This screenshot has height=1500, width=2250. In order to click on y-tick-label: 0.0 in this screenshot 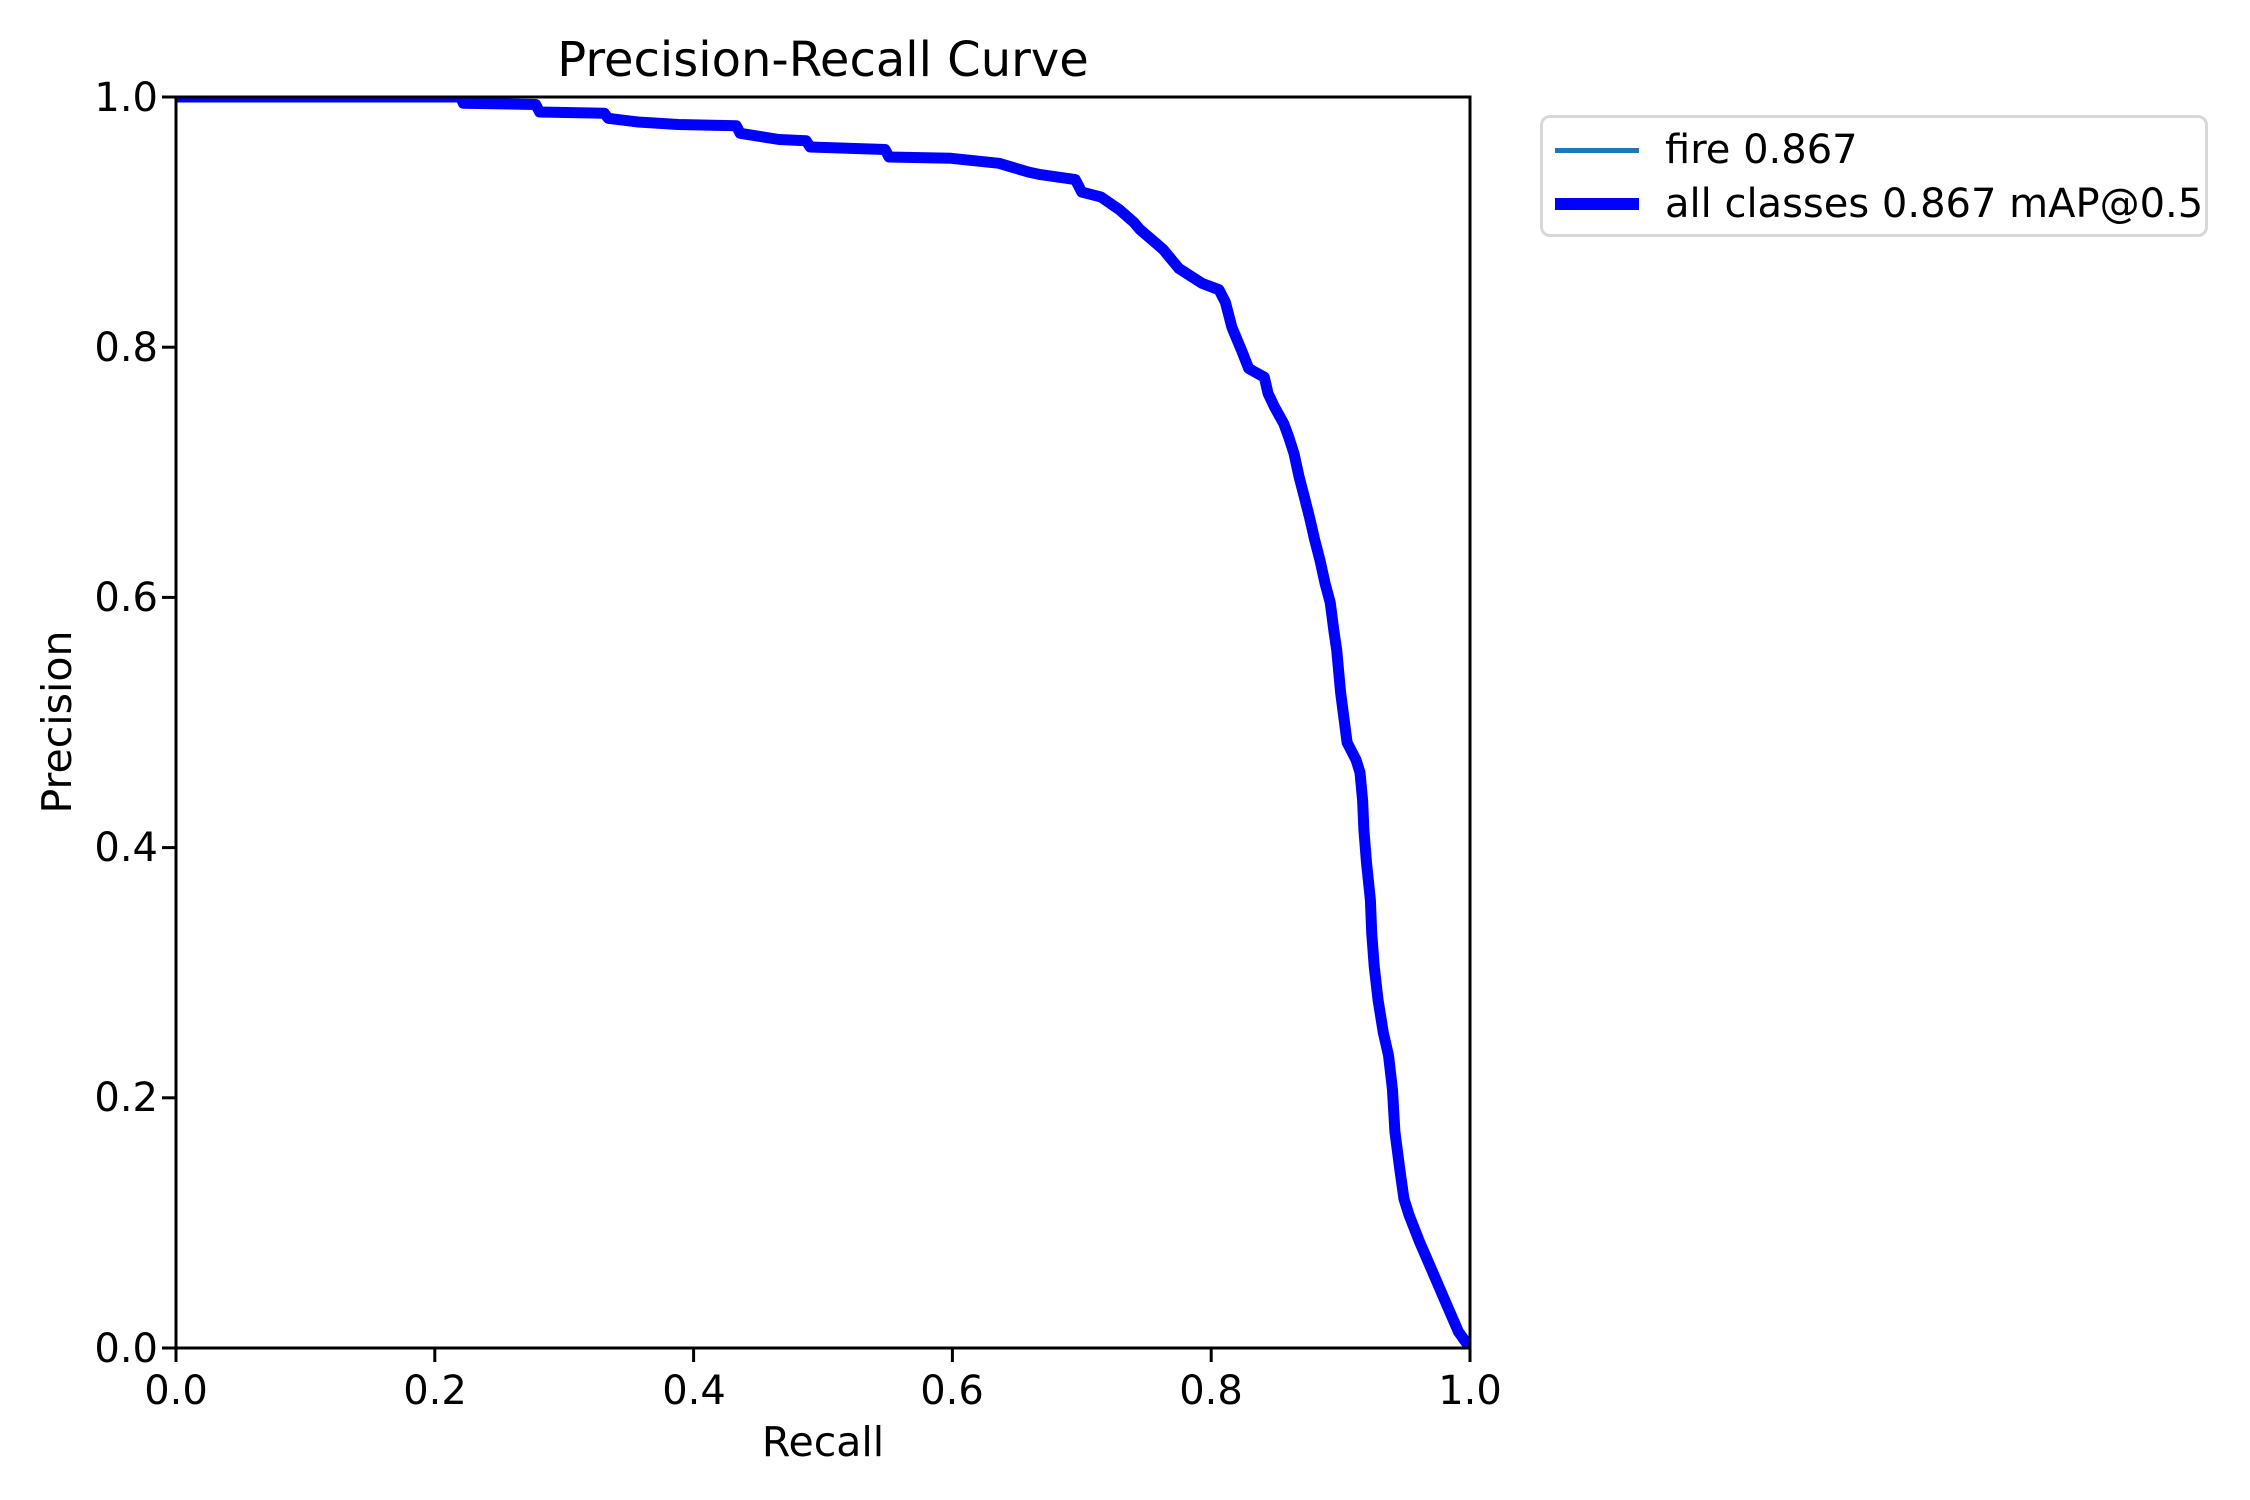, I will do `click(126, 1349)`.